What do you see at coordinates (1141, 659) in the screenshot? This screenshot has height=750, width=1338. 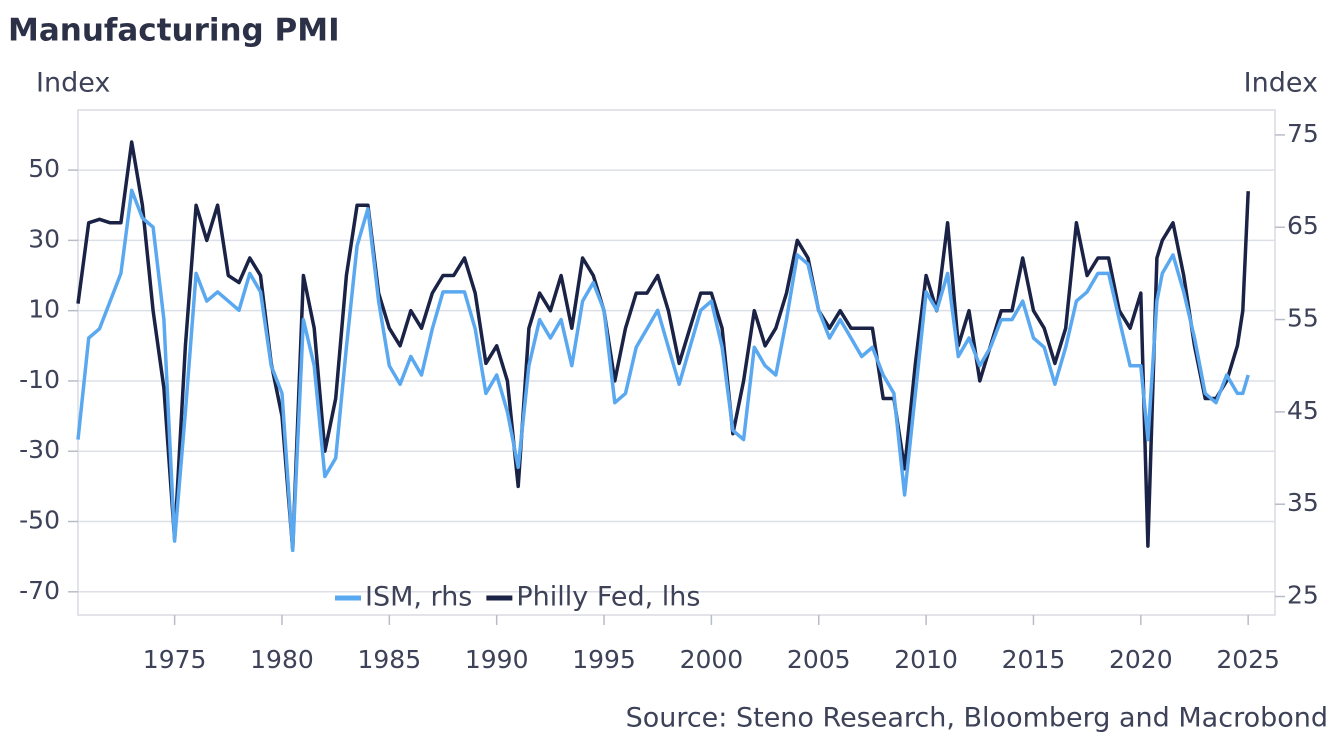 I see `x-tick-label: 2020` at bounding box center [1141, 659].